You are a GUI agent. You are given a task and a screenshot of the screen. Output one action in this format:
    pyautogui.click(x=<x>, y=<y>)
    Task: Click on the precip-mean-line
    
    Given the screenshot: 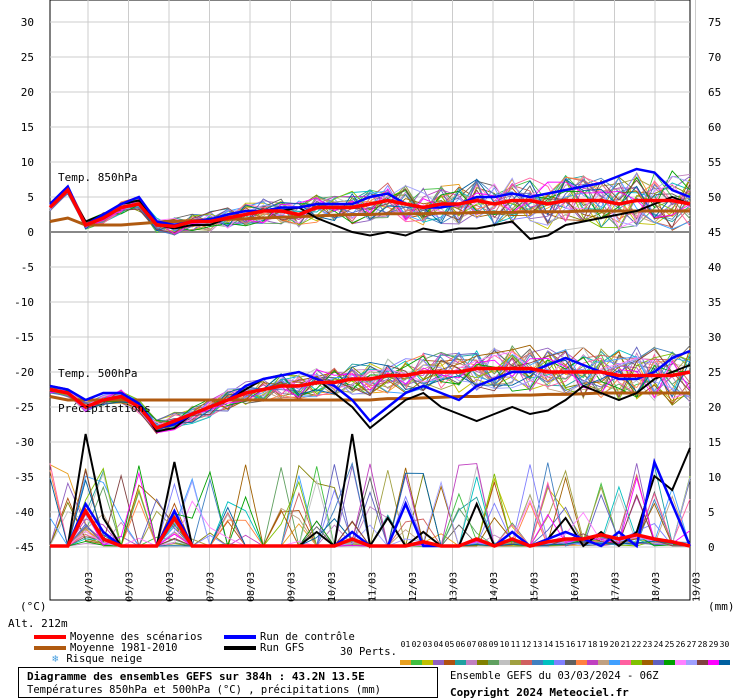 What is the action you would take?
    pyautogui.click(x=370, y=527)
    